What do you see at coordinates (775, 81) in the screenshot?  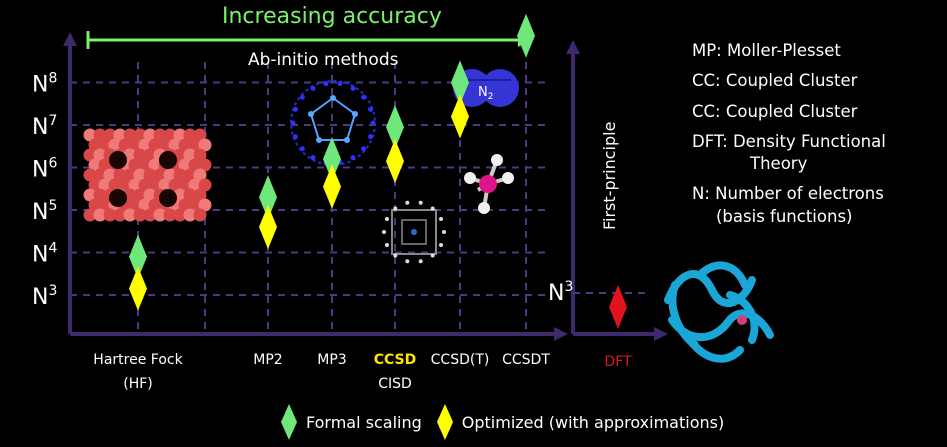 I see `def-cc: CC: Coupled Cluster` at bounding box center [775, 81].